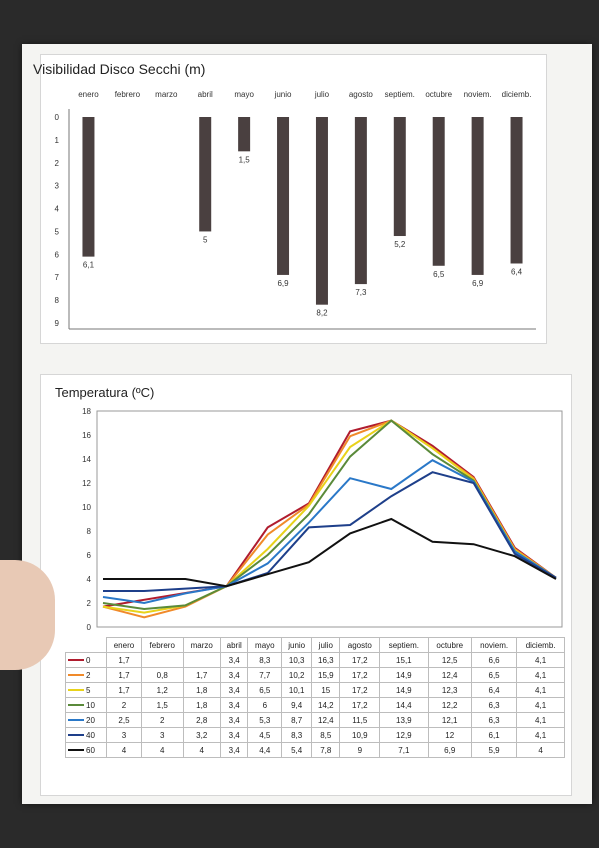  Describe the element at coordinates (478, 283) in the screenshot. I see `secchi-data-label: 6,9` at that location.